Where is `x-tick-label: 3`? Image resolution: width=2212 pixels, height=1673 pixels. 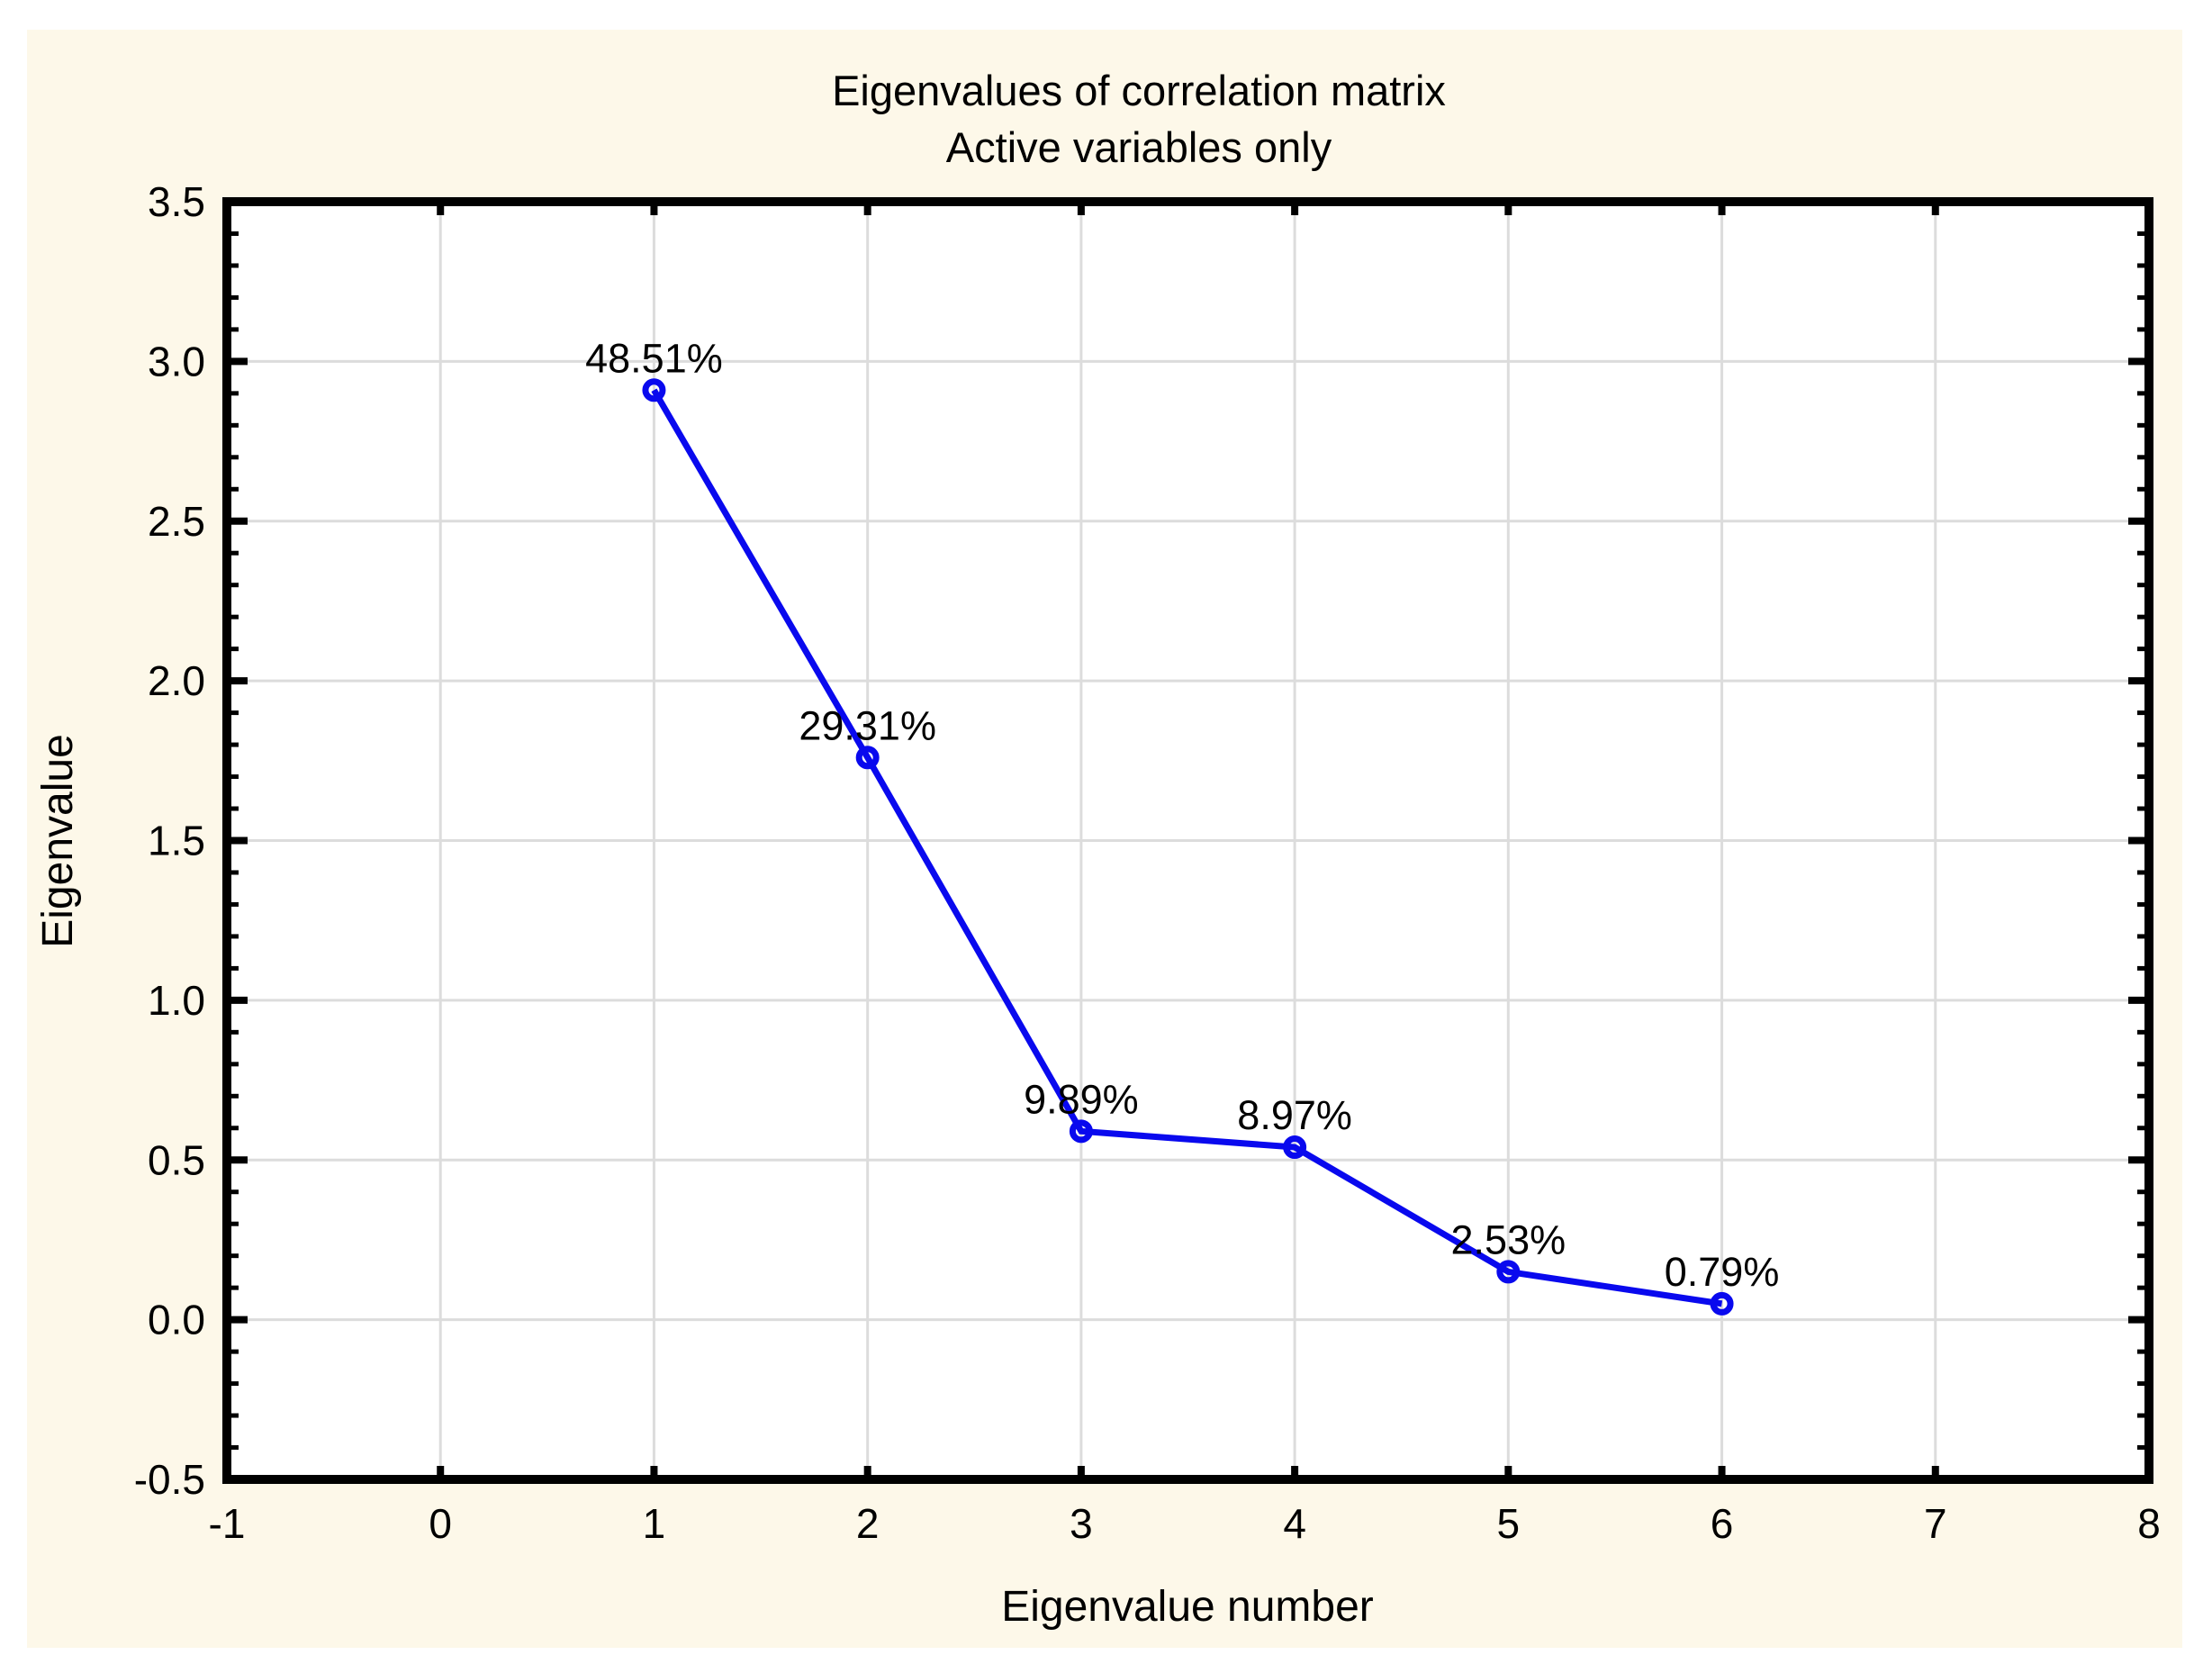 x-tick-label: 3 is located at coordinates (1081, 1523).